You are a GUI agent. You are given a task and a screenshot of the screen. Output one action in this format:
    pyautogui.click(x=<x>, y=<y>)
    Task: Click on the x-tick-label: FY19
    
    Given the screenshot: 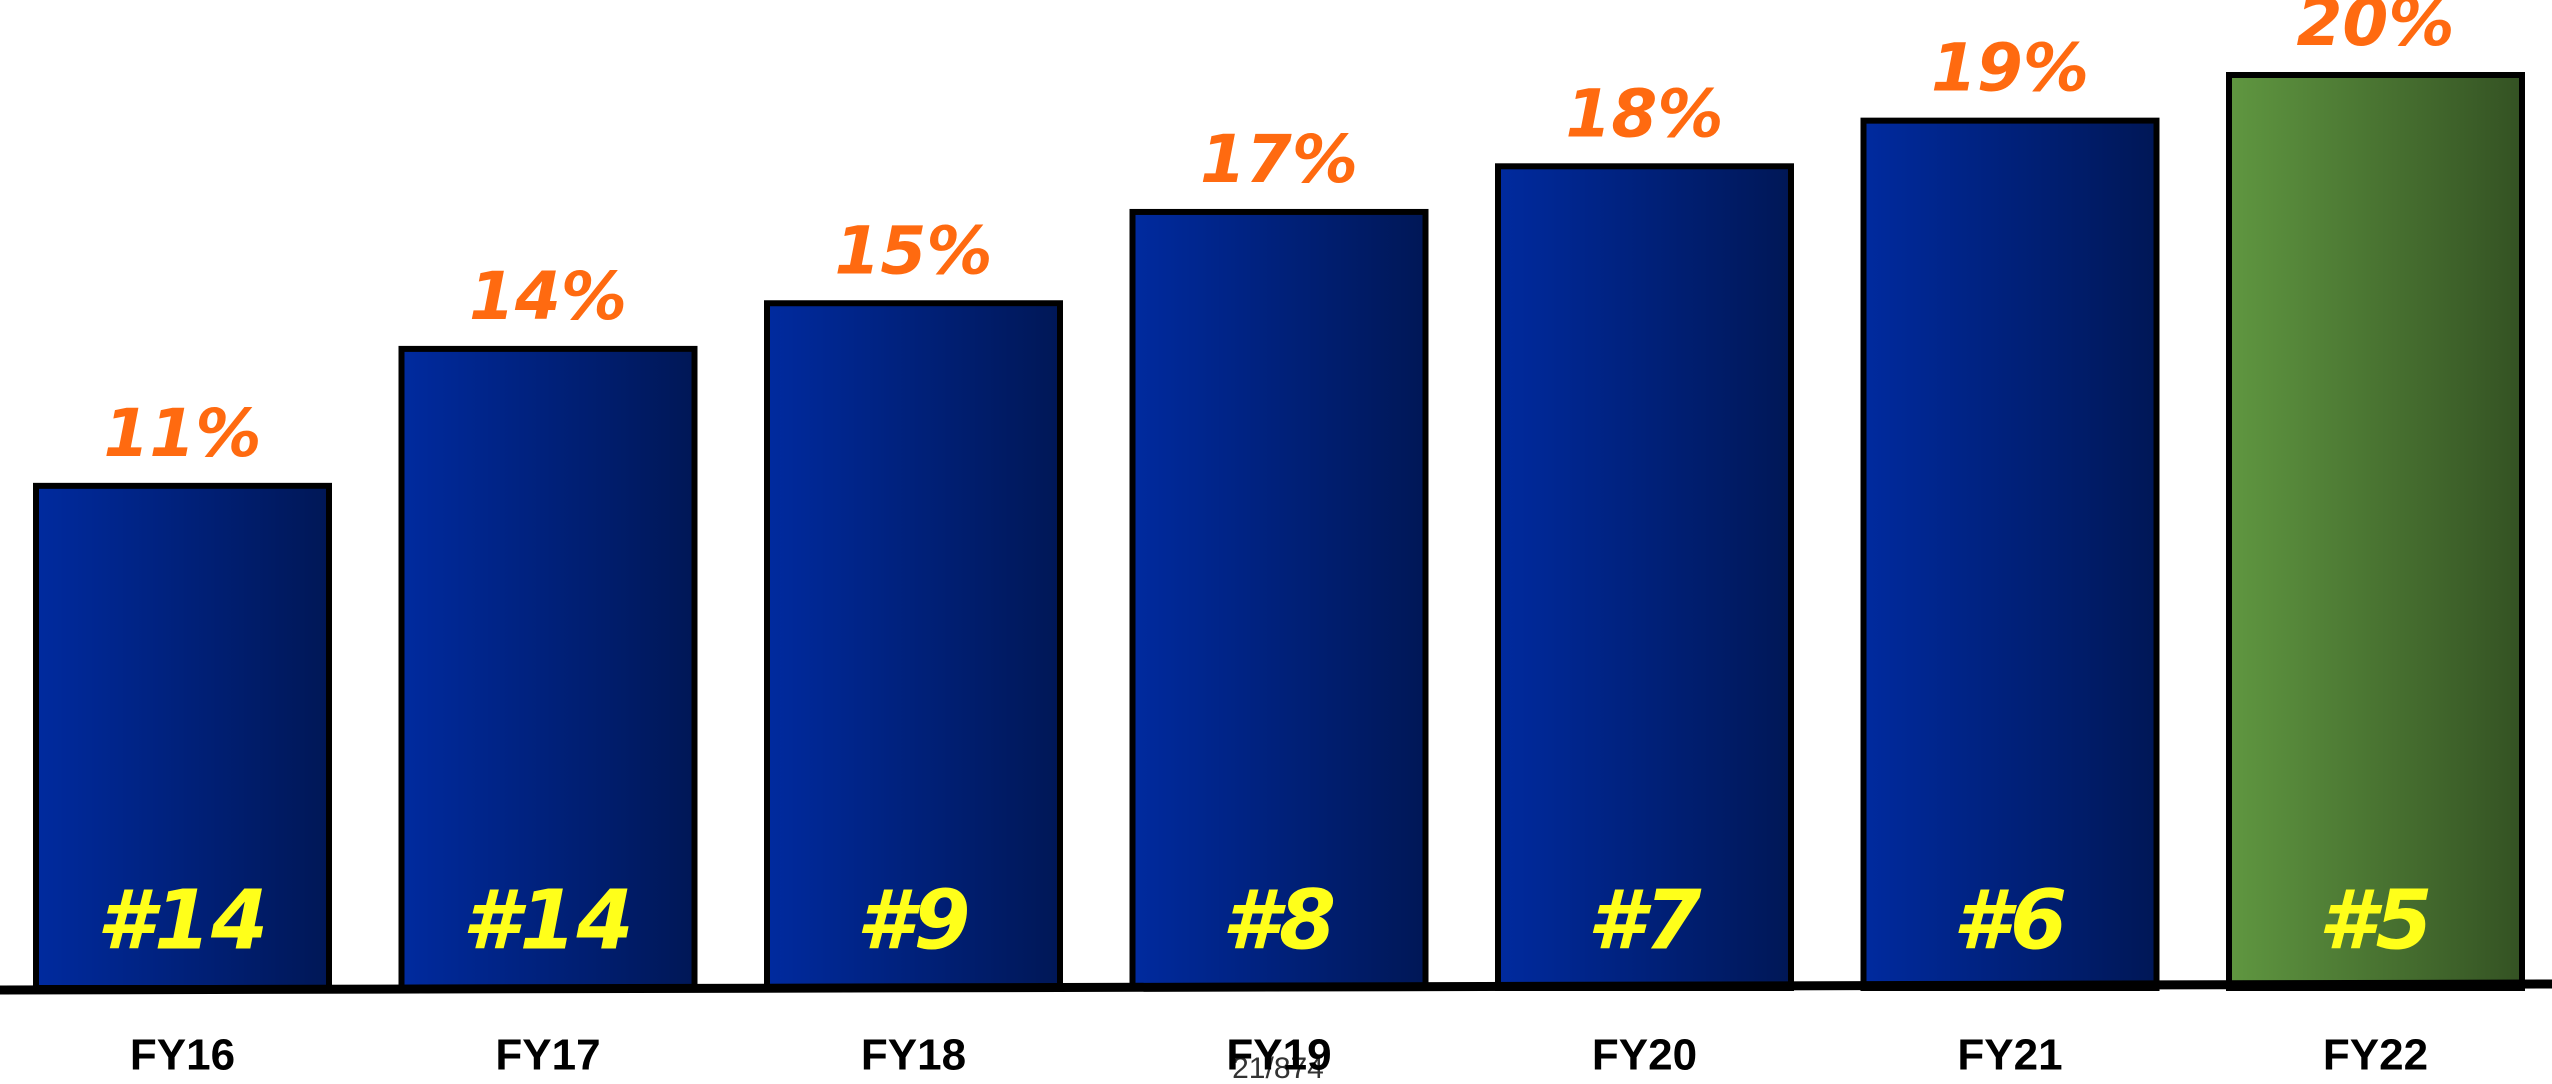 What is the action you would take?
    pyautogui.click(x=1278, y=1055)
    